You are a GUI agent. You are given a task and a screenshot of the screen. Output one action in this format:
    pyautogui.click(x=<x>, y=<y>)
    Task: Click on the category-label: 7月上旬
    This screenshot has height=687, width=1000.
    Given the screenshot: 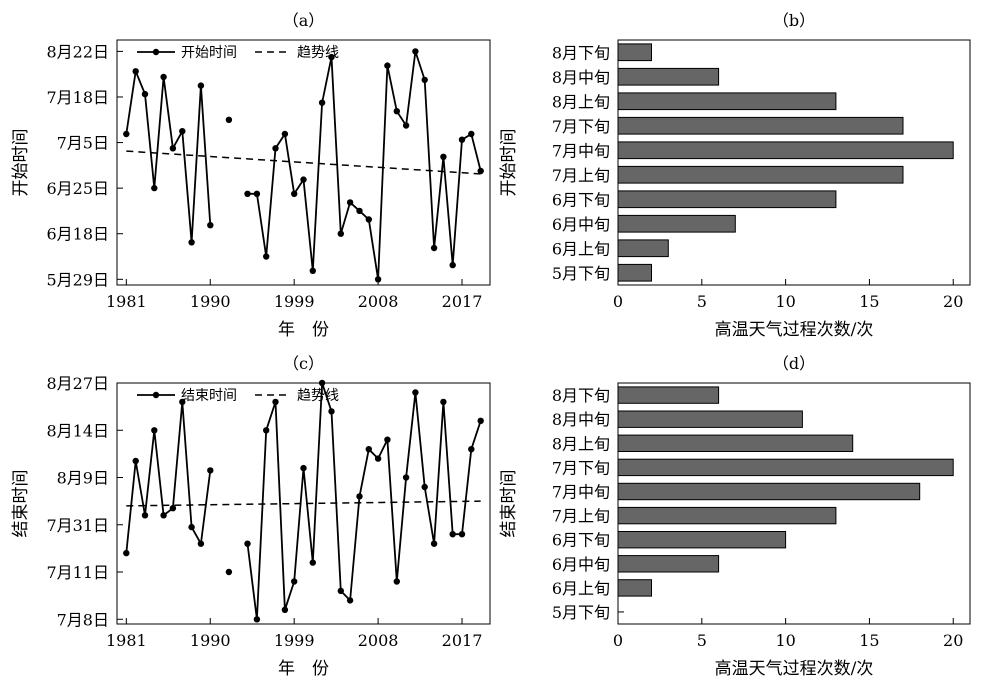 What is the action you would take?
    pyautogui.click(x=581, y=516)
    